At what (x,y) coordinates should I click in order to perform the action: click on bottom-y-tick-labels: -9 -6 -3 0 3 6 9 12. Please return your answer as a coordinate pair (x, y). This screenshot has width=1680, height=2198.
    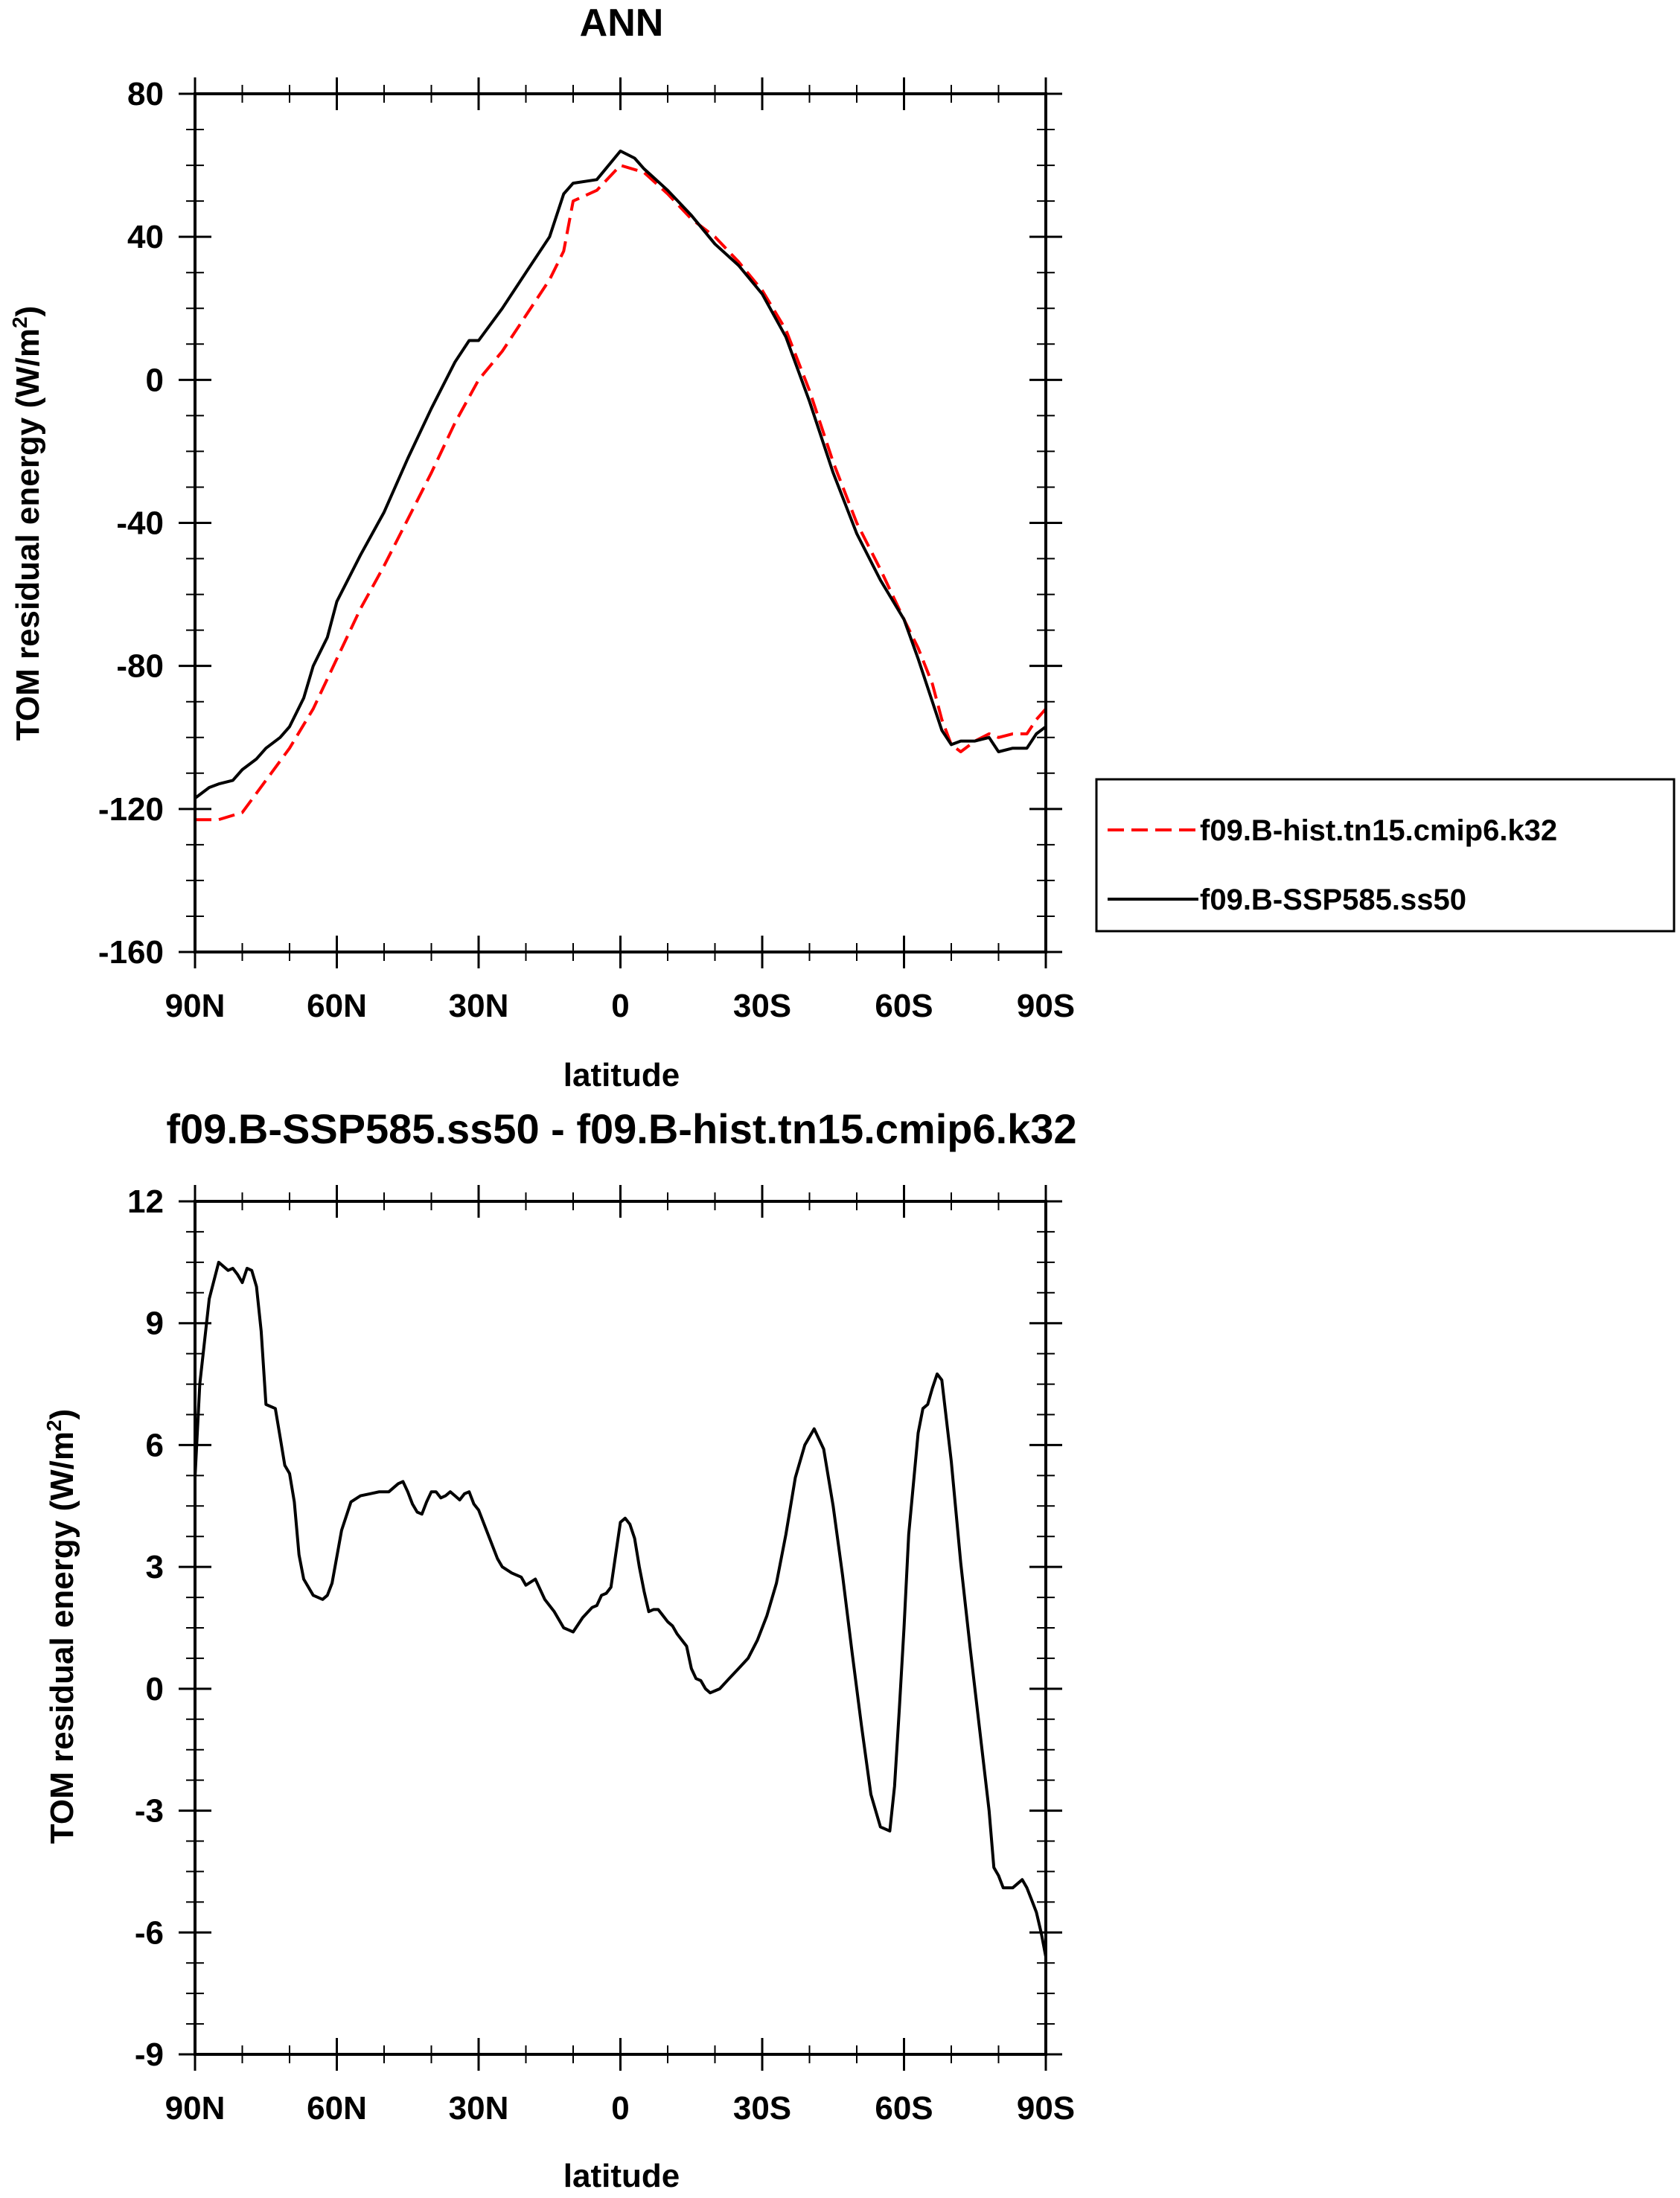
    Looking at the image, I should click on (145, 1628).